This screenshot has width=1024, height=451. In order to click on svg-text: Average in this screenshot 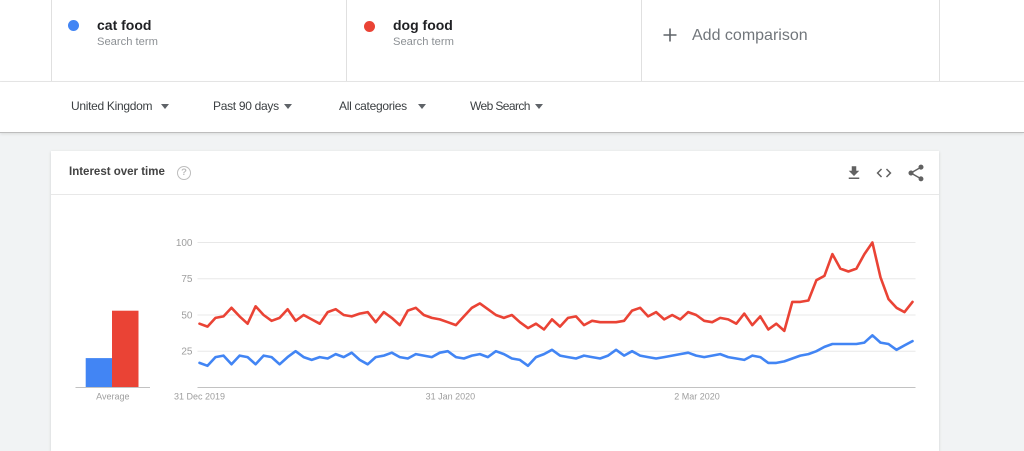, I will do `click(112, 397)`.